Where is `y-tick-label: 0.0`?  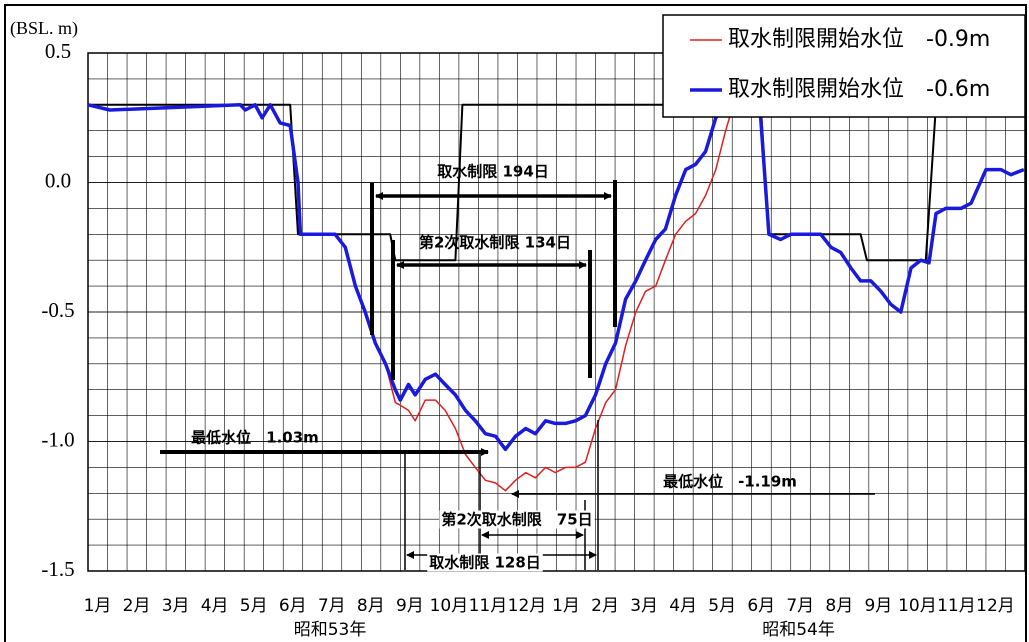
y-tick-label: 0.0 is located at coordinates (58, 180).